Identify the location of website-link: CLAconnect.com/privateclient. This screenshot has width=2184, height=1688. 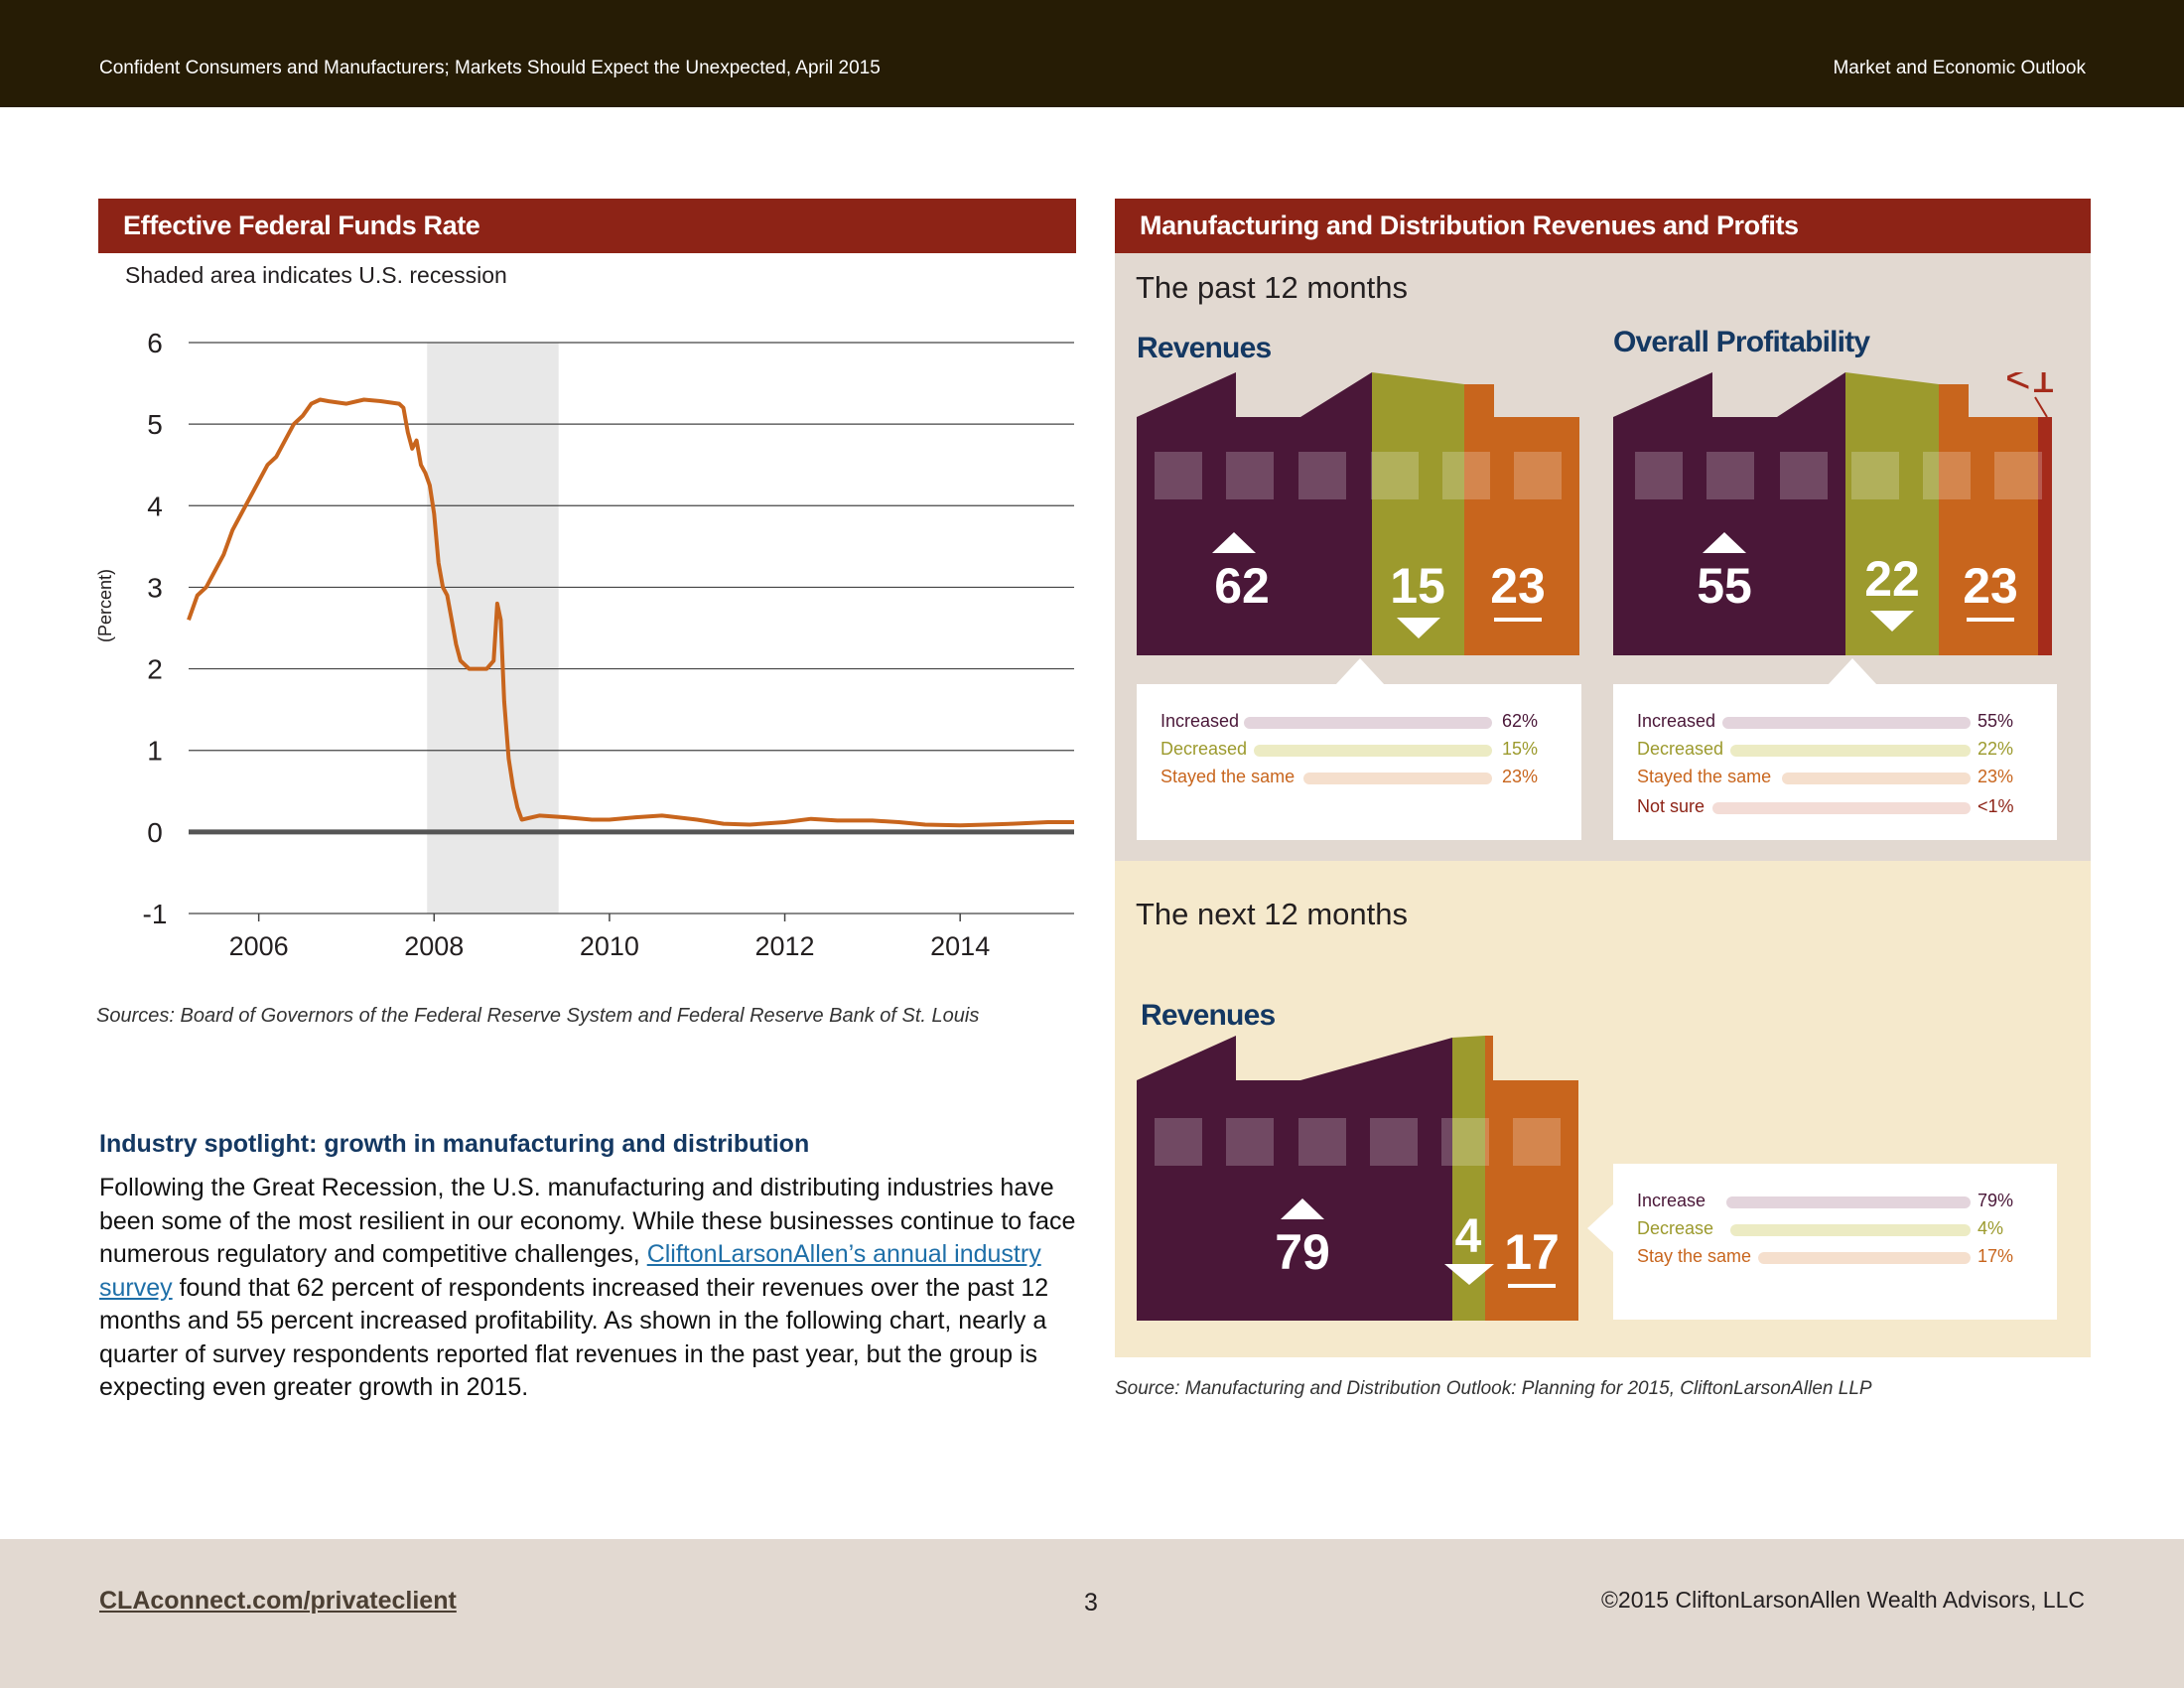
(278, 1601).